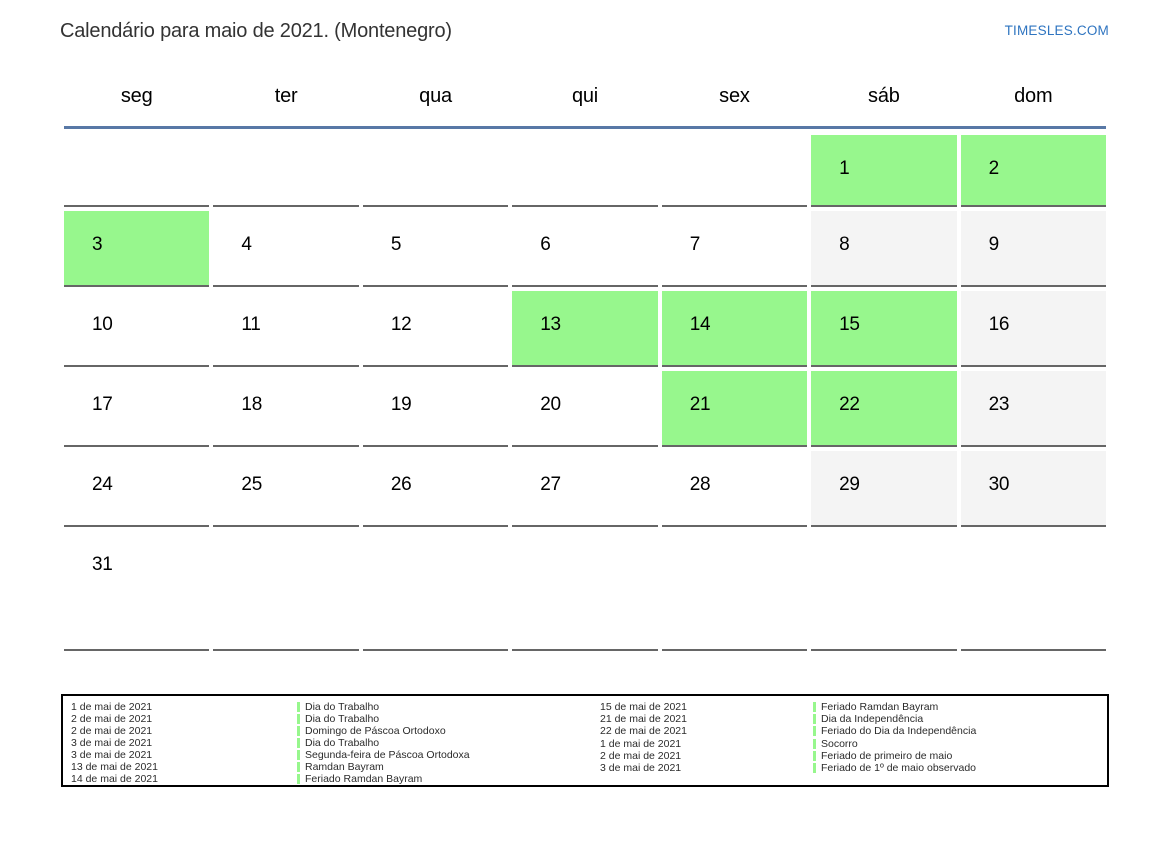 The image size is (1169, 847). What do you see at coordinates (364, 779) in the screenshot?
I see `legend-holiday-name: Feriado Ramdan Bayram` at bounding box center [364, 779].